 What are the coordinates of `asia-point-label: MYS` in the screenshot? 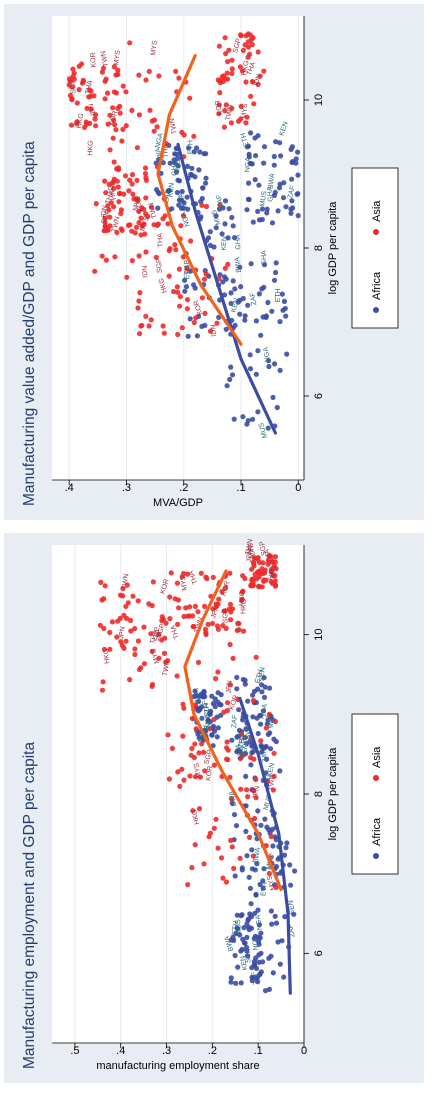 It's located at (137, 203).